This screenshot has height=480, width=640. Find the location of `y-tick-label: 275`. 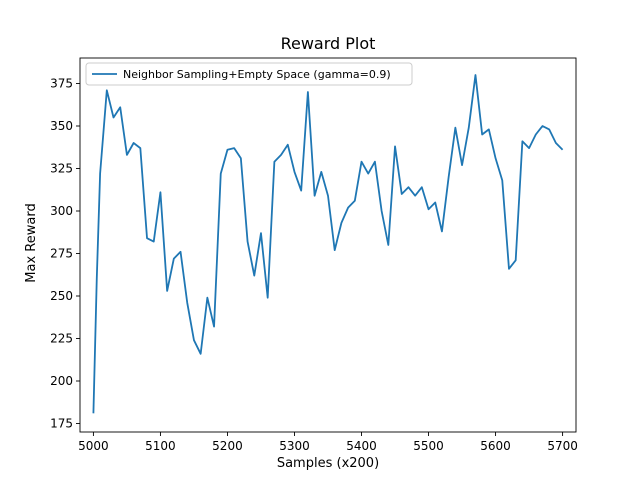

y-tick-label: 275 is located at coordinates (61, 254).